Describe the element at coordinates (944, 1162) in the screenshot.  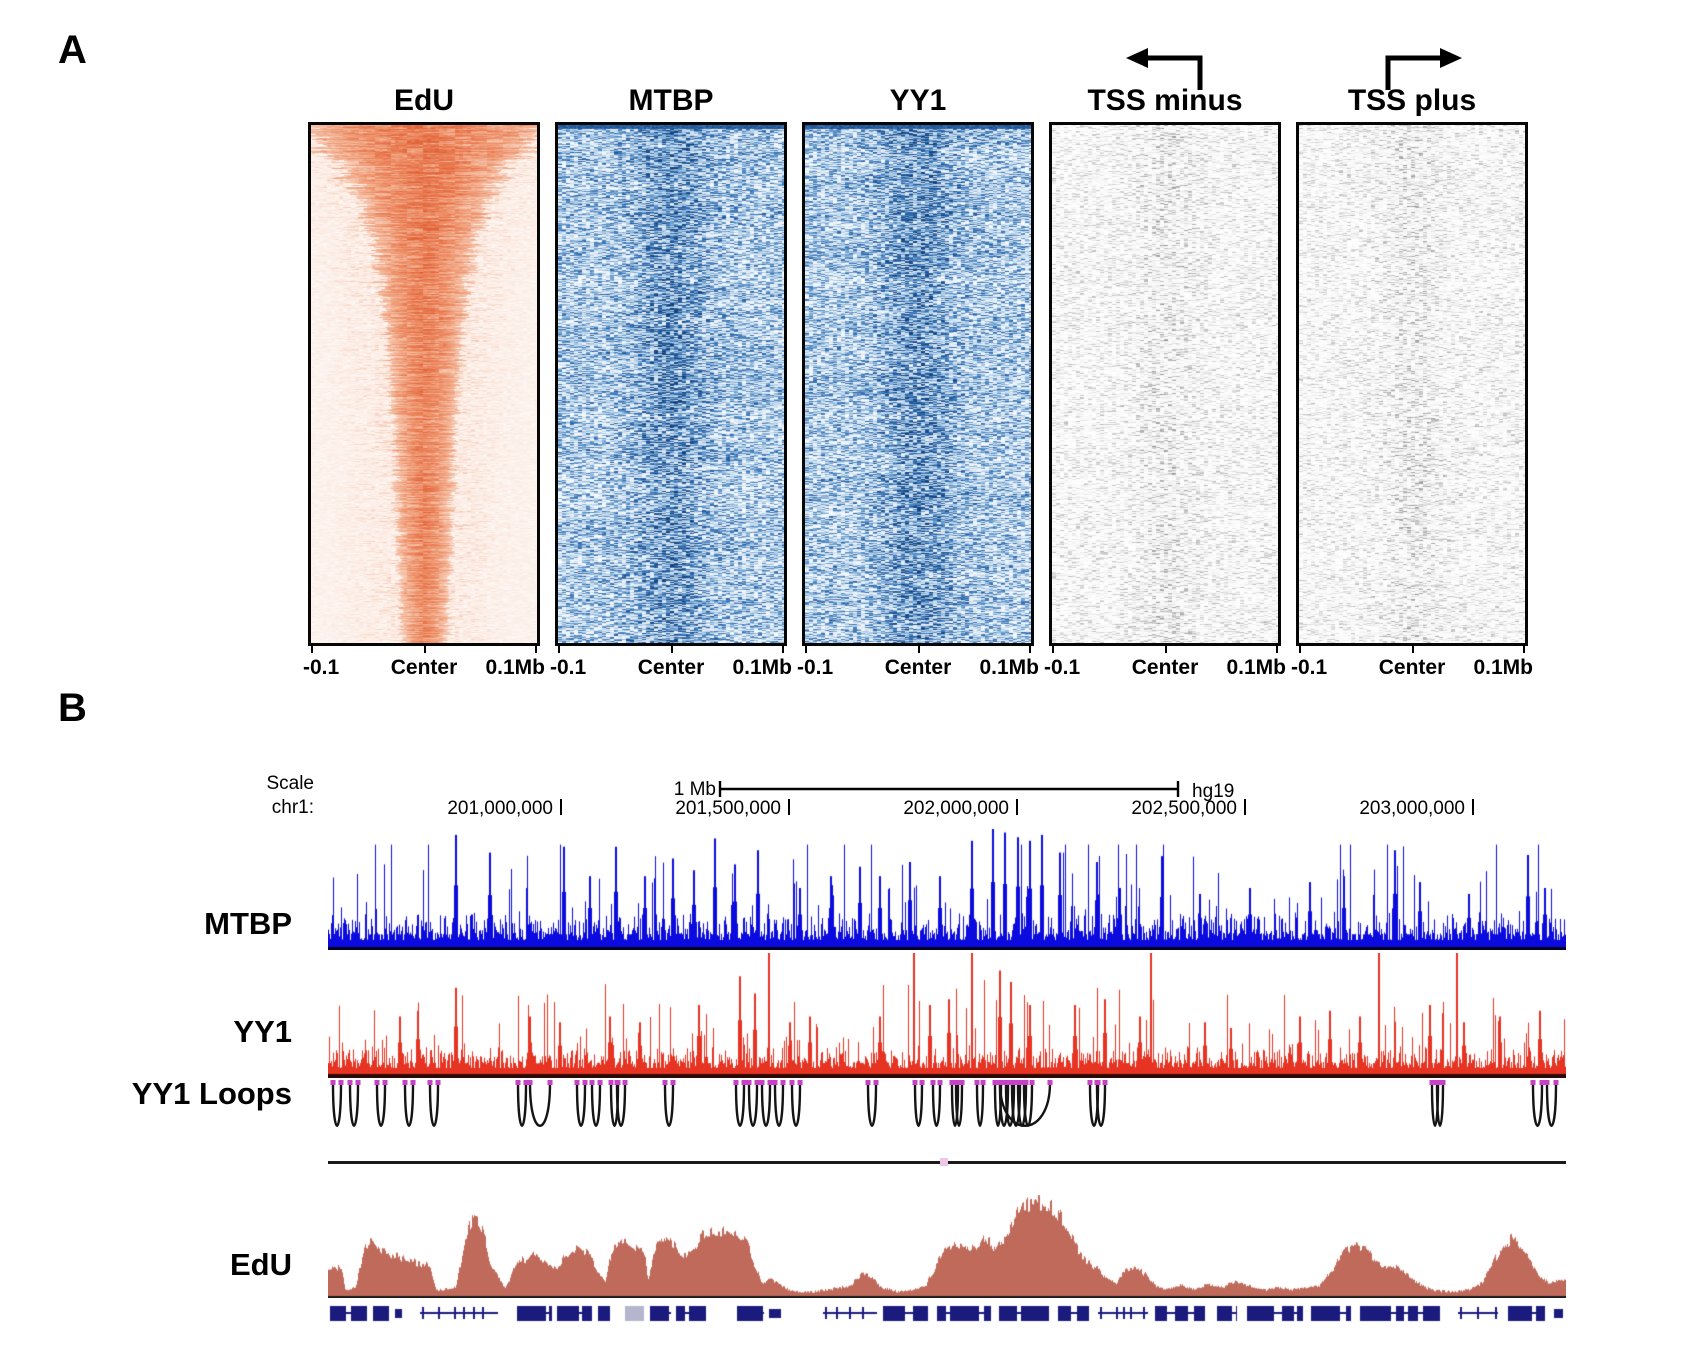
I see `separator-dot` at that location.